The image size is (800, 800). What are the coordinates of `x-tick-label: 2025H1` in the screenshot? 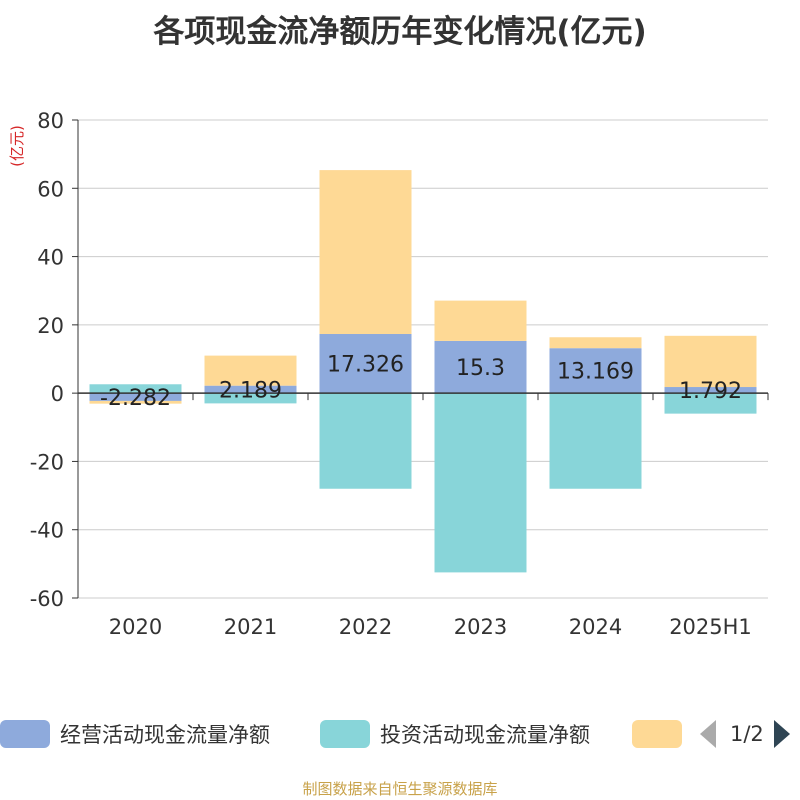 It's located at (710, 627).